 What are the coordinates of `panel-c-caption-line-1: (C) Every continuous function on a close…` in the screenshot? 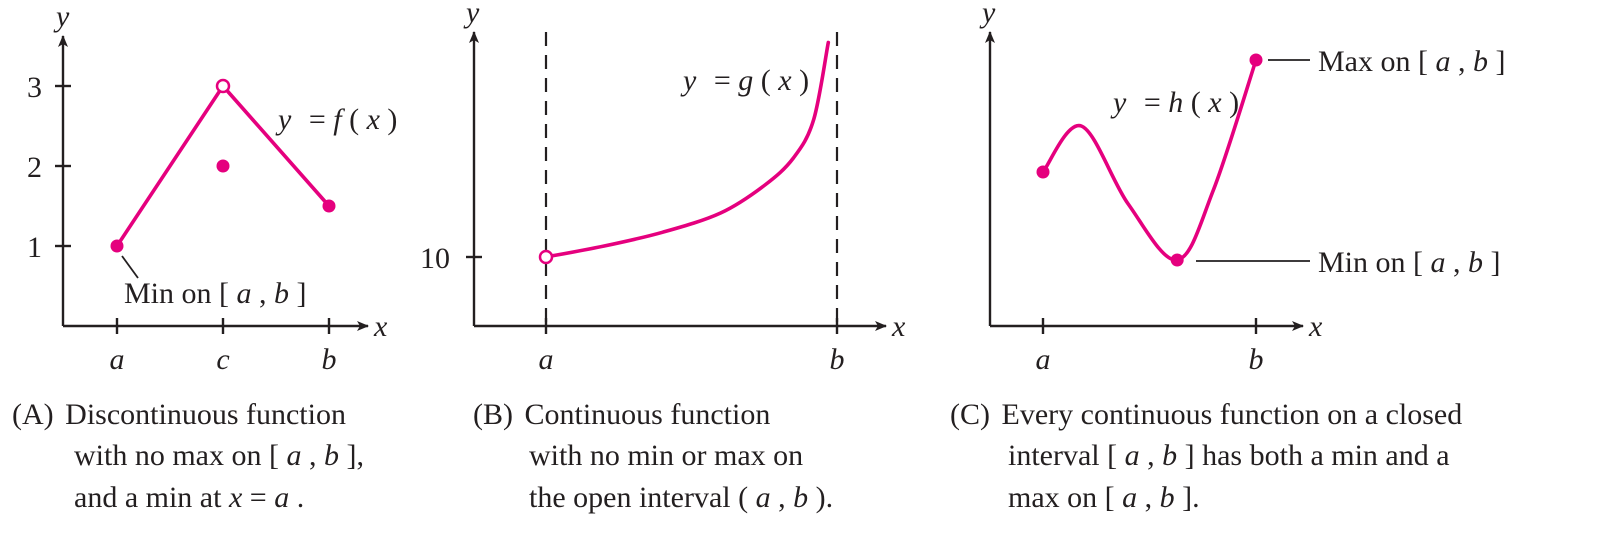 It's located at (1206, 414).